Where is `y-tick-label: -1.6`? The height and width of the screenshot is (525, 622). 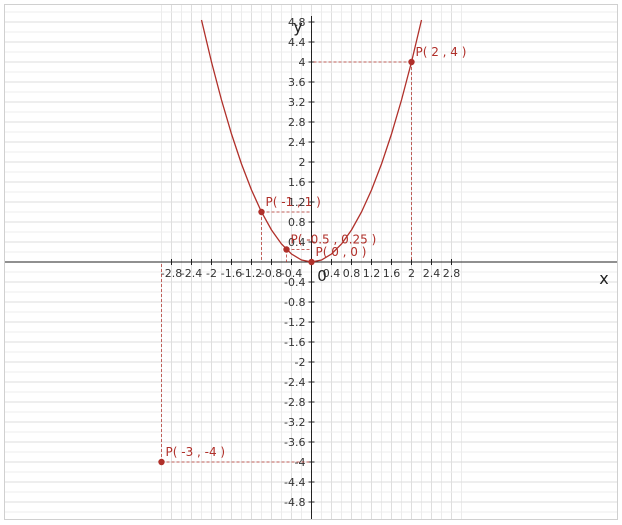 y-tick-label: -1.6 is located at coordinates (294, 342).